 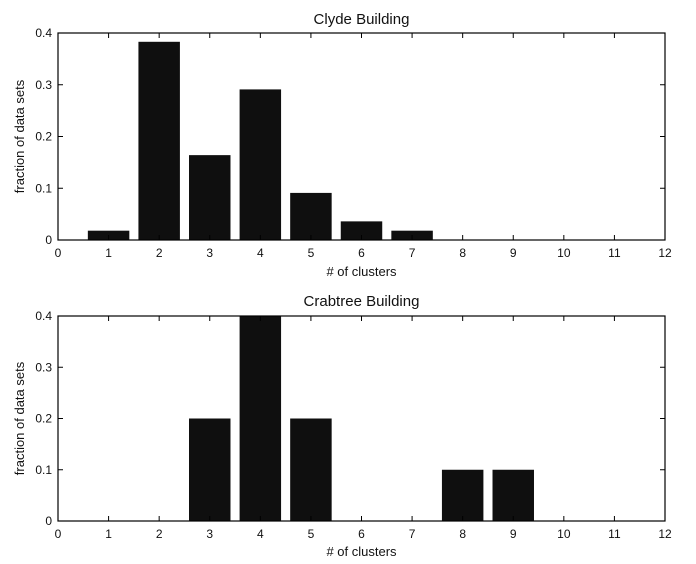 I want to click on chart-title: Crabtree Building, so click(x=362, y=301).